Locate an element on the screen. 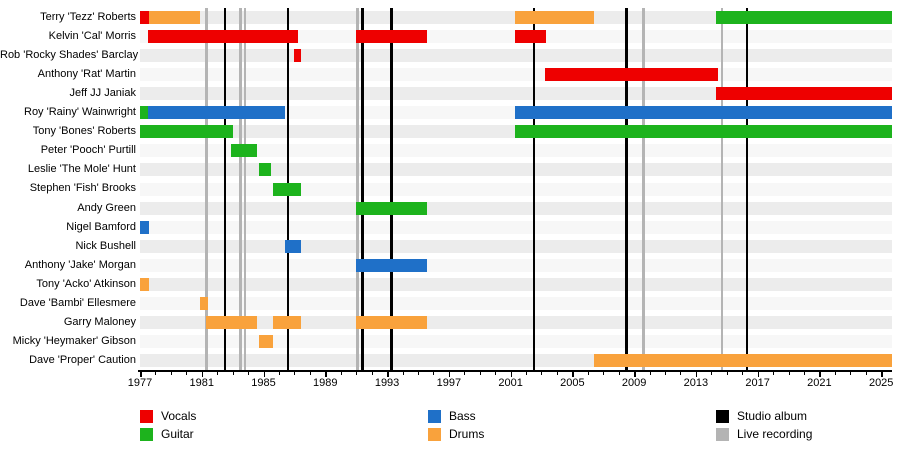 This screenshot has width=900, height=458. legend-swatch-guitar is located at coordinates (146, 434).